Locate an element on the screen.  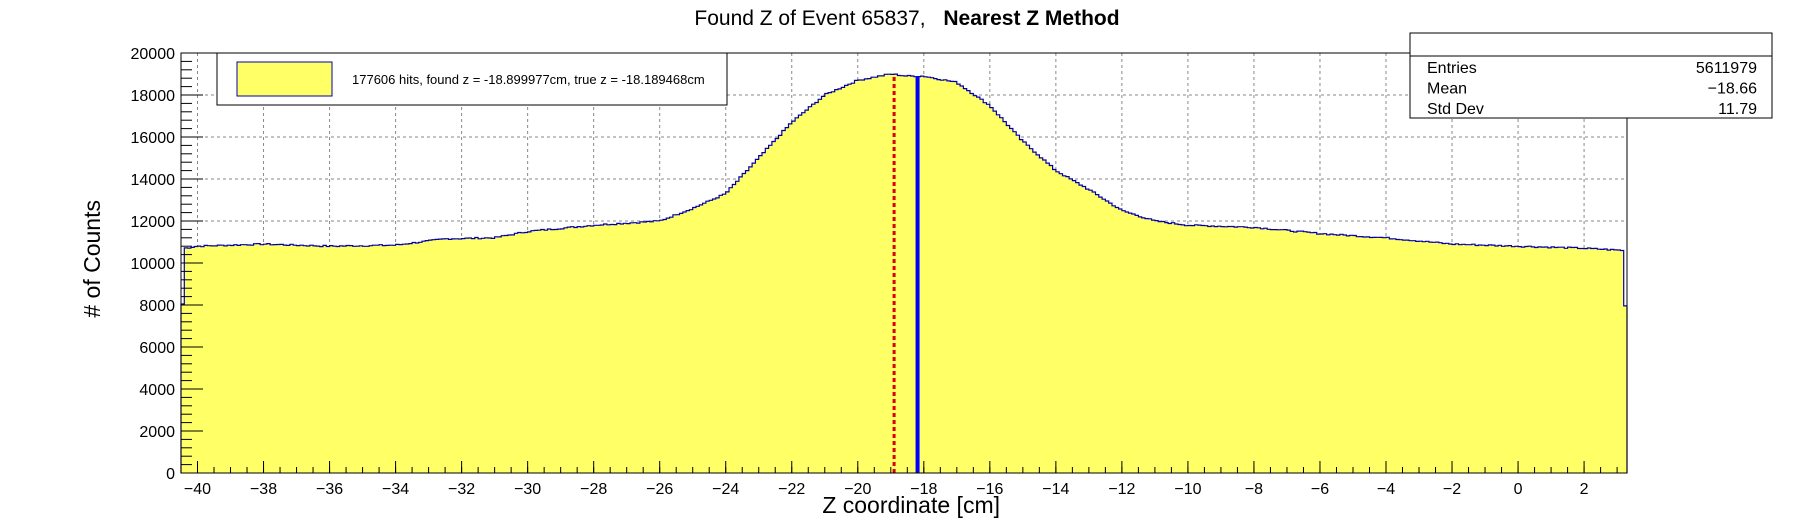
y-tick-label: 6000 is located at coordinates (157, 348).